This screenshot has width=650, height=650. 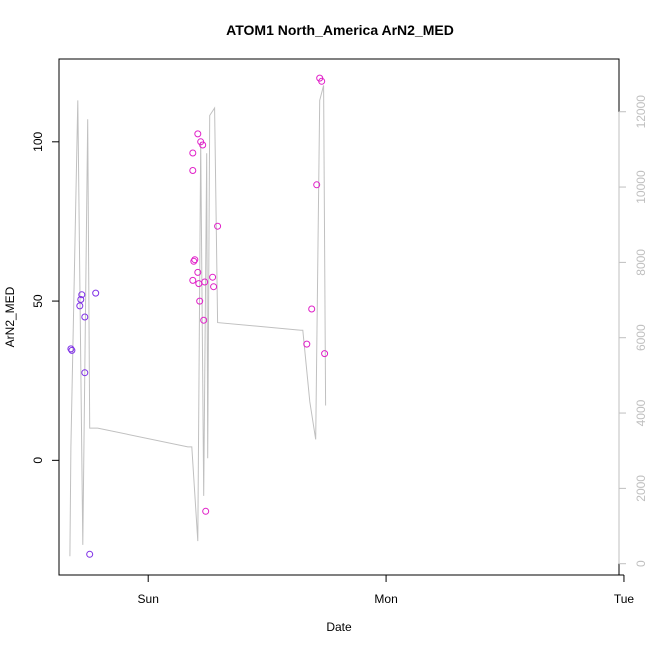 I want to click on y2-axis: 0 2000 4000 6000 8000 10000 12000, so click(x=633, y=331).